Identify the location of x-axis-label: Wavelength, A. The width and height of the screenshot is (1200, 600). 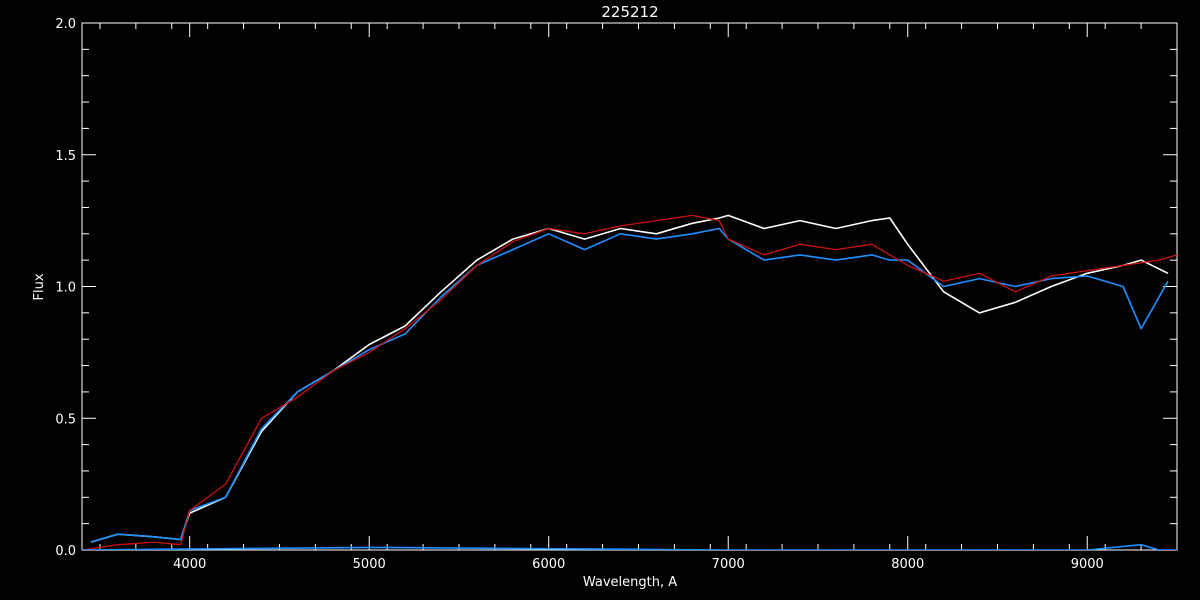
(630, 582).